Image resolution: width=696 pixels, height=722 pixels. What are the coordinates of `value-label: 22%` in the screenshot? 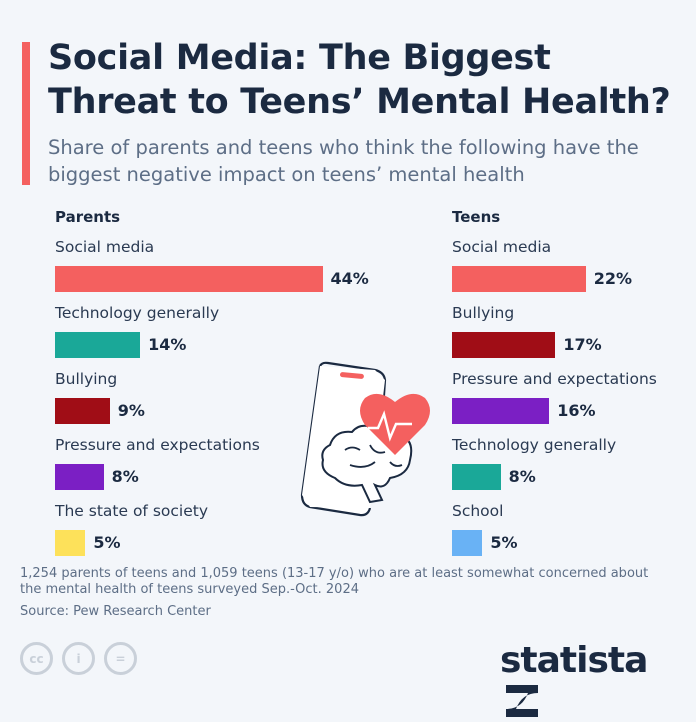 It's located at (613, 278).